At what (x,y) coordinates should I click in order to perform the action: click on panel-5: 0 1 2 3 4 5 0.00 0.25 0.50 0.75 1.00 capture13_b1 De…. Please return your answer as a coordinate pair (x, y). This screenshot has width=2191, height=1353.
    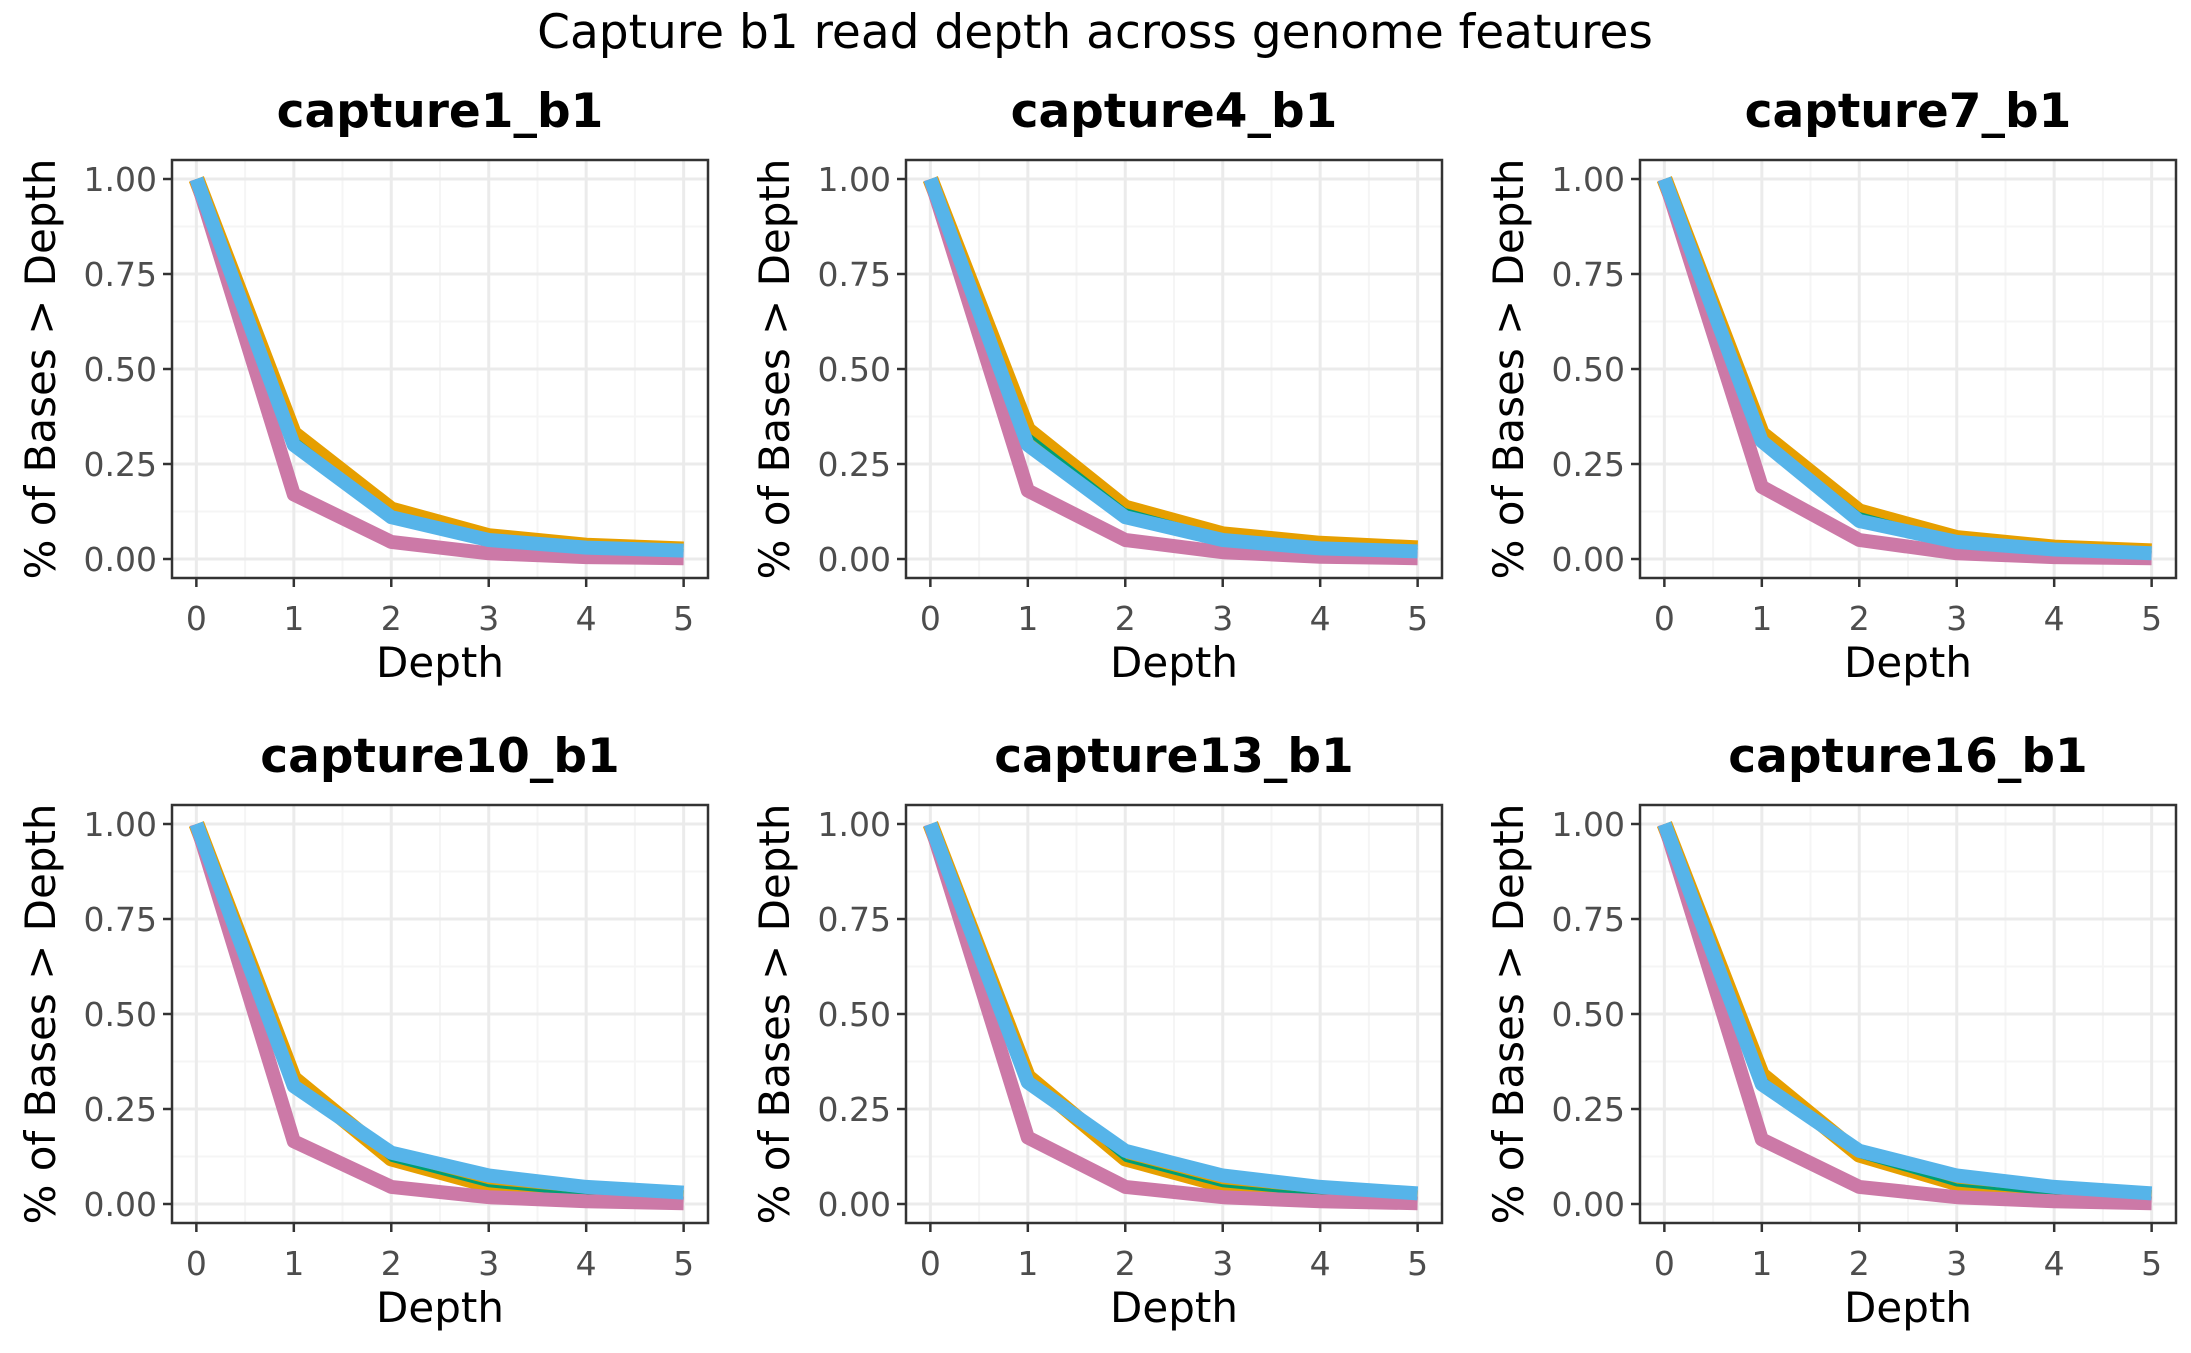
    Looking at the image, I should click on (1097, 1030).